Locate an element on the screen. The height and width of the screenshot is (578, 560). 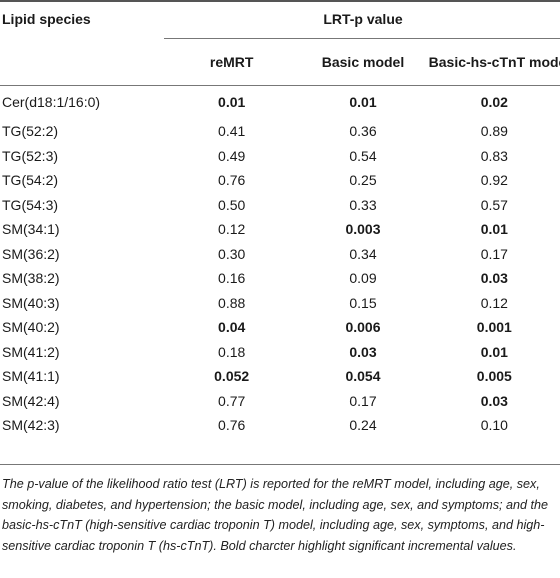
col-header-group: LRT-p value is located at coordinates (363, 19).